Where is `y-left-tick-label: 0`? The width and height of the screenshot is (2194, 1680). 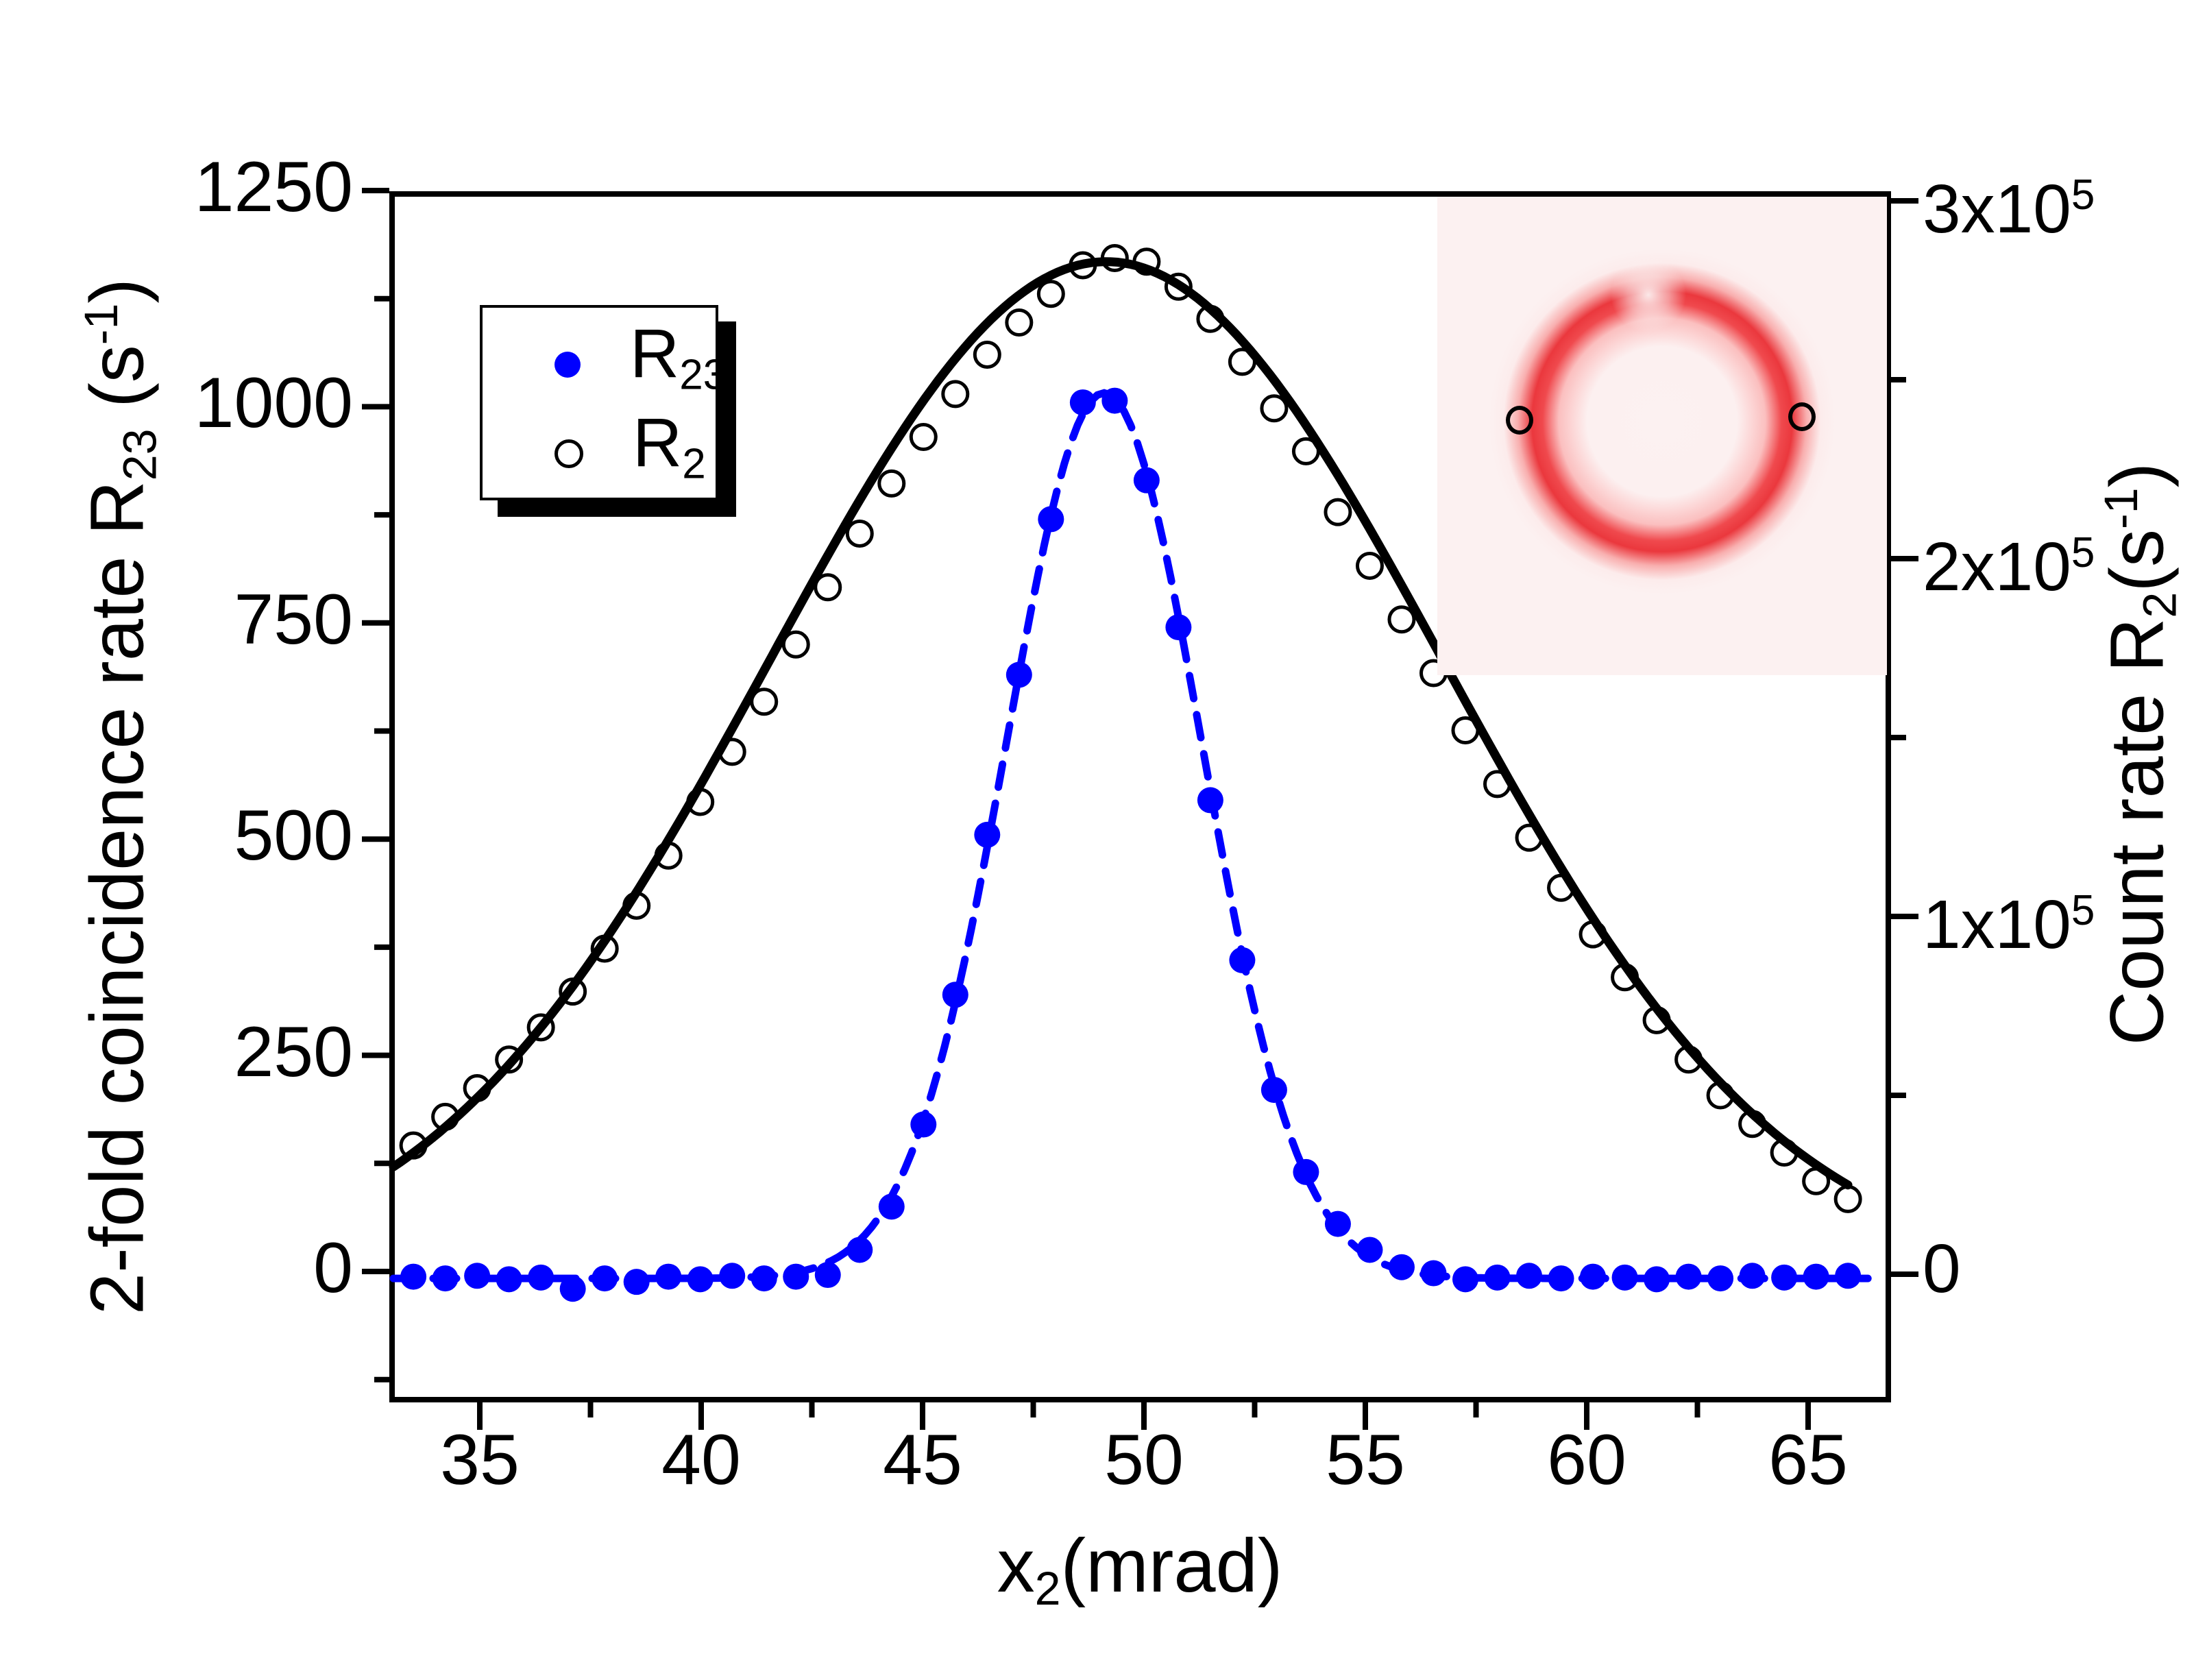 y-left-tick-label: 0 is located at coordinates (333, 1268).